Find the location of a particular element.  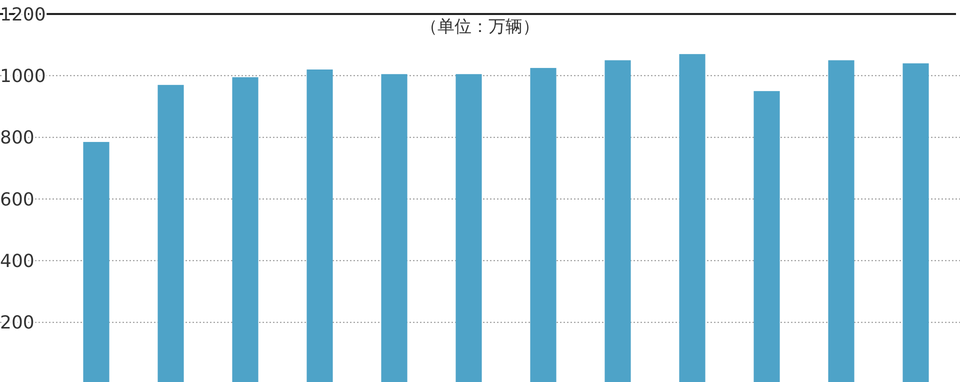

y-tick-label: 1000 is located at coordinates (23, 76).